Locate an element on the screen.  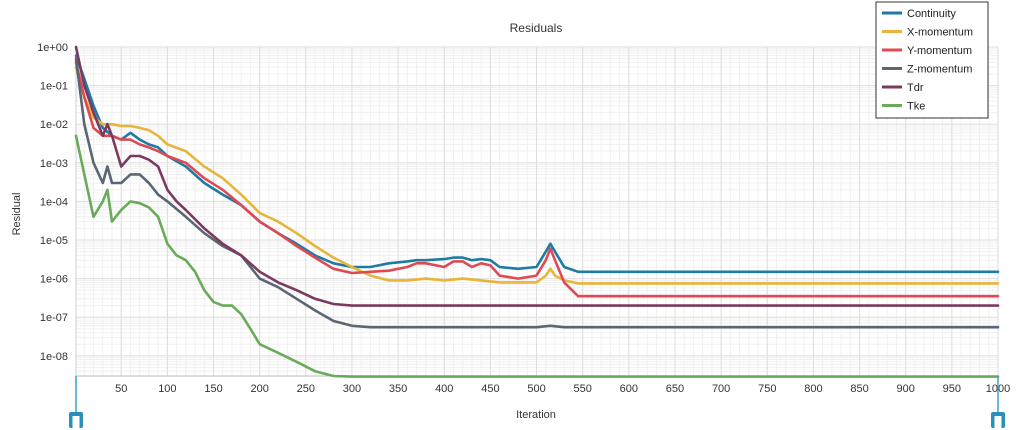
y-tick-label: 1e-08 is located at coordinates (54, 357).